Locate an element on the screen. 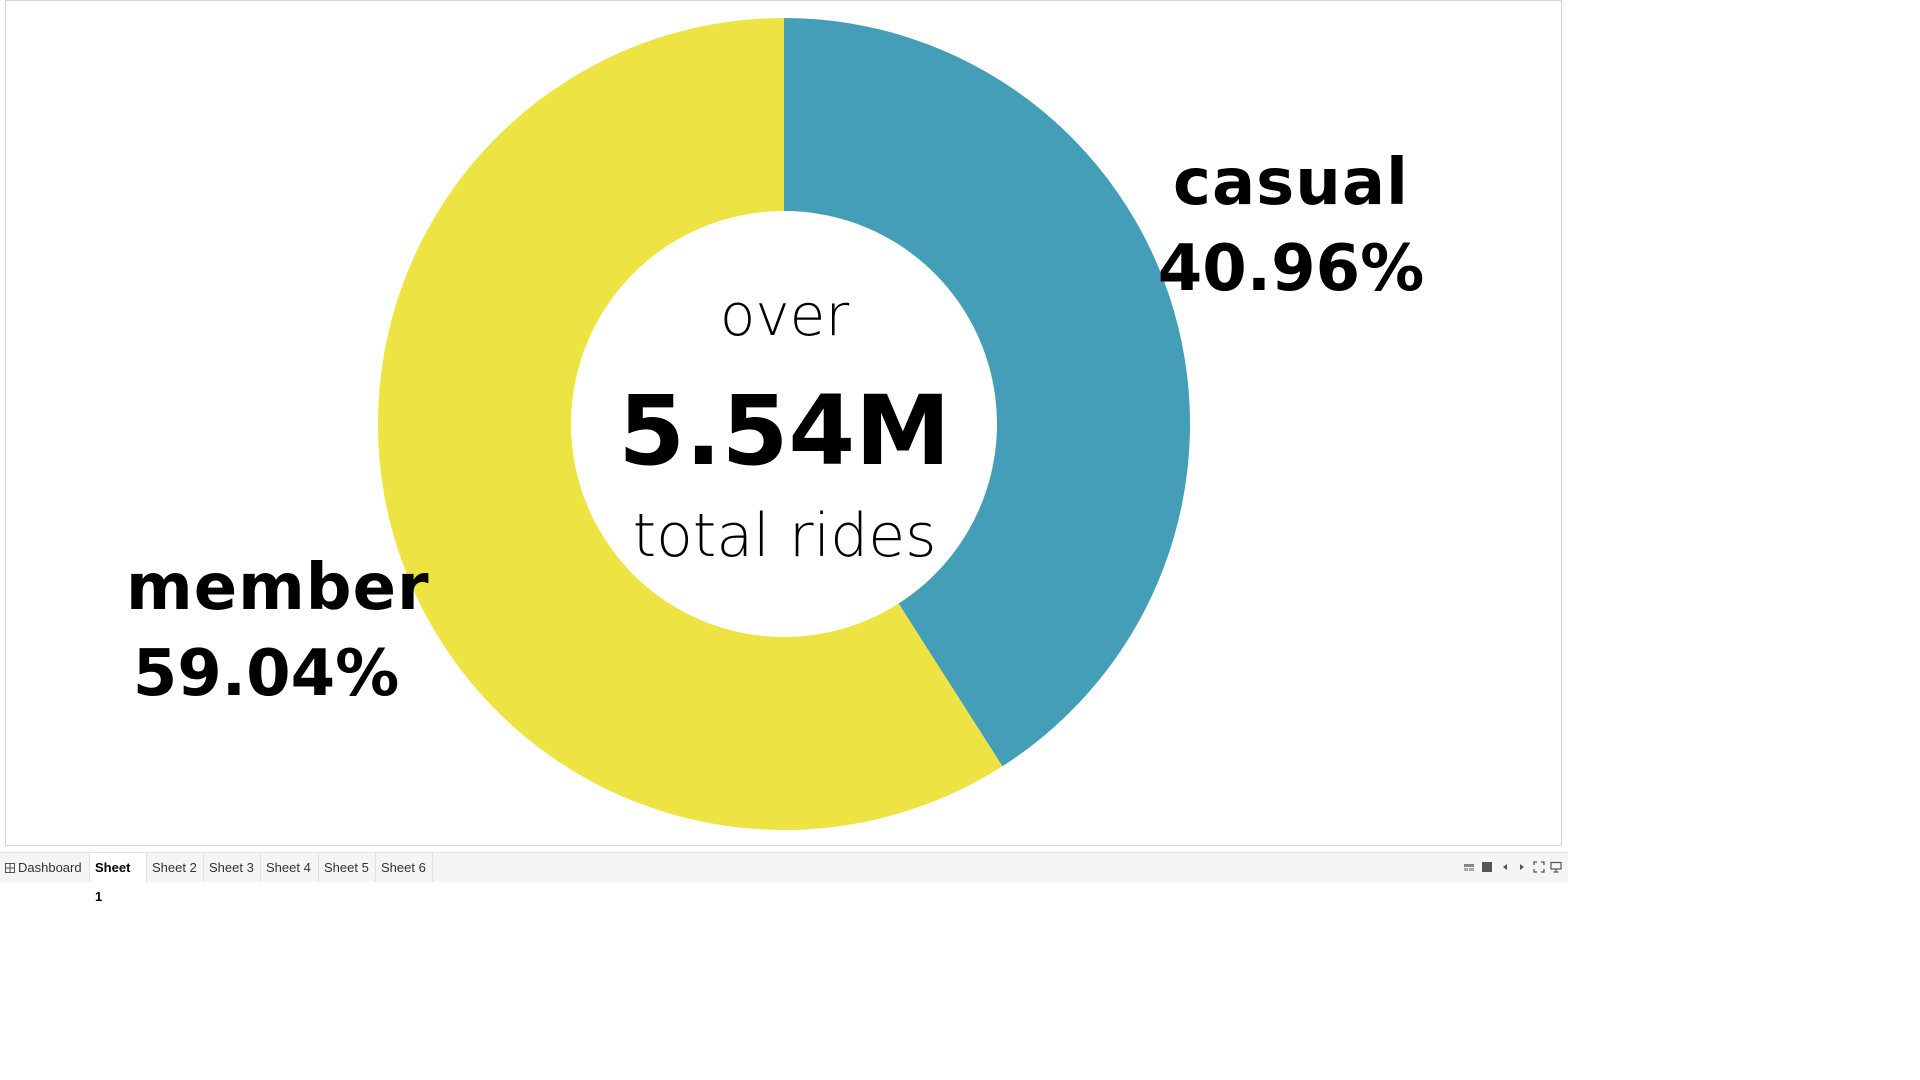  member-percent: 59.04% is located at coordinates (266, 674).